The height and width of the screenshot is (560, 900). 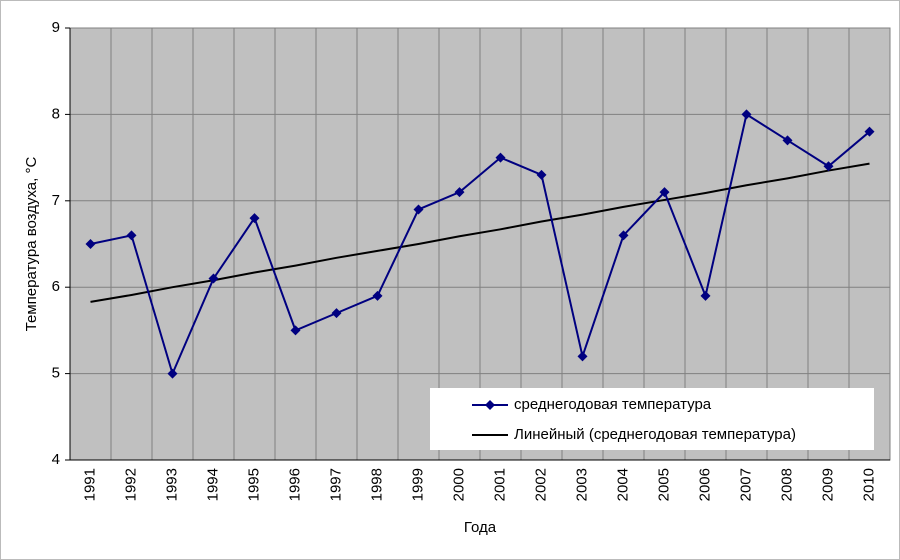 What do you see at coordinates (652, 419) in the screenshot?
I see `legend-box` at bounding box center [652, 419].